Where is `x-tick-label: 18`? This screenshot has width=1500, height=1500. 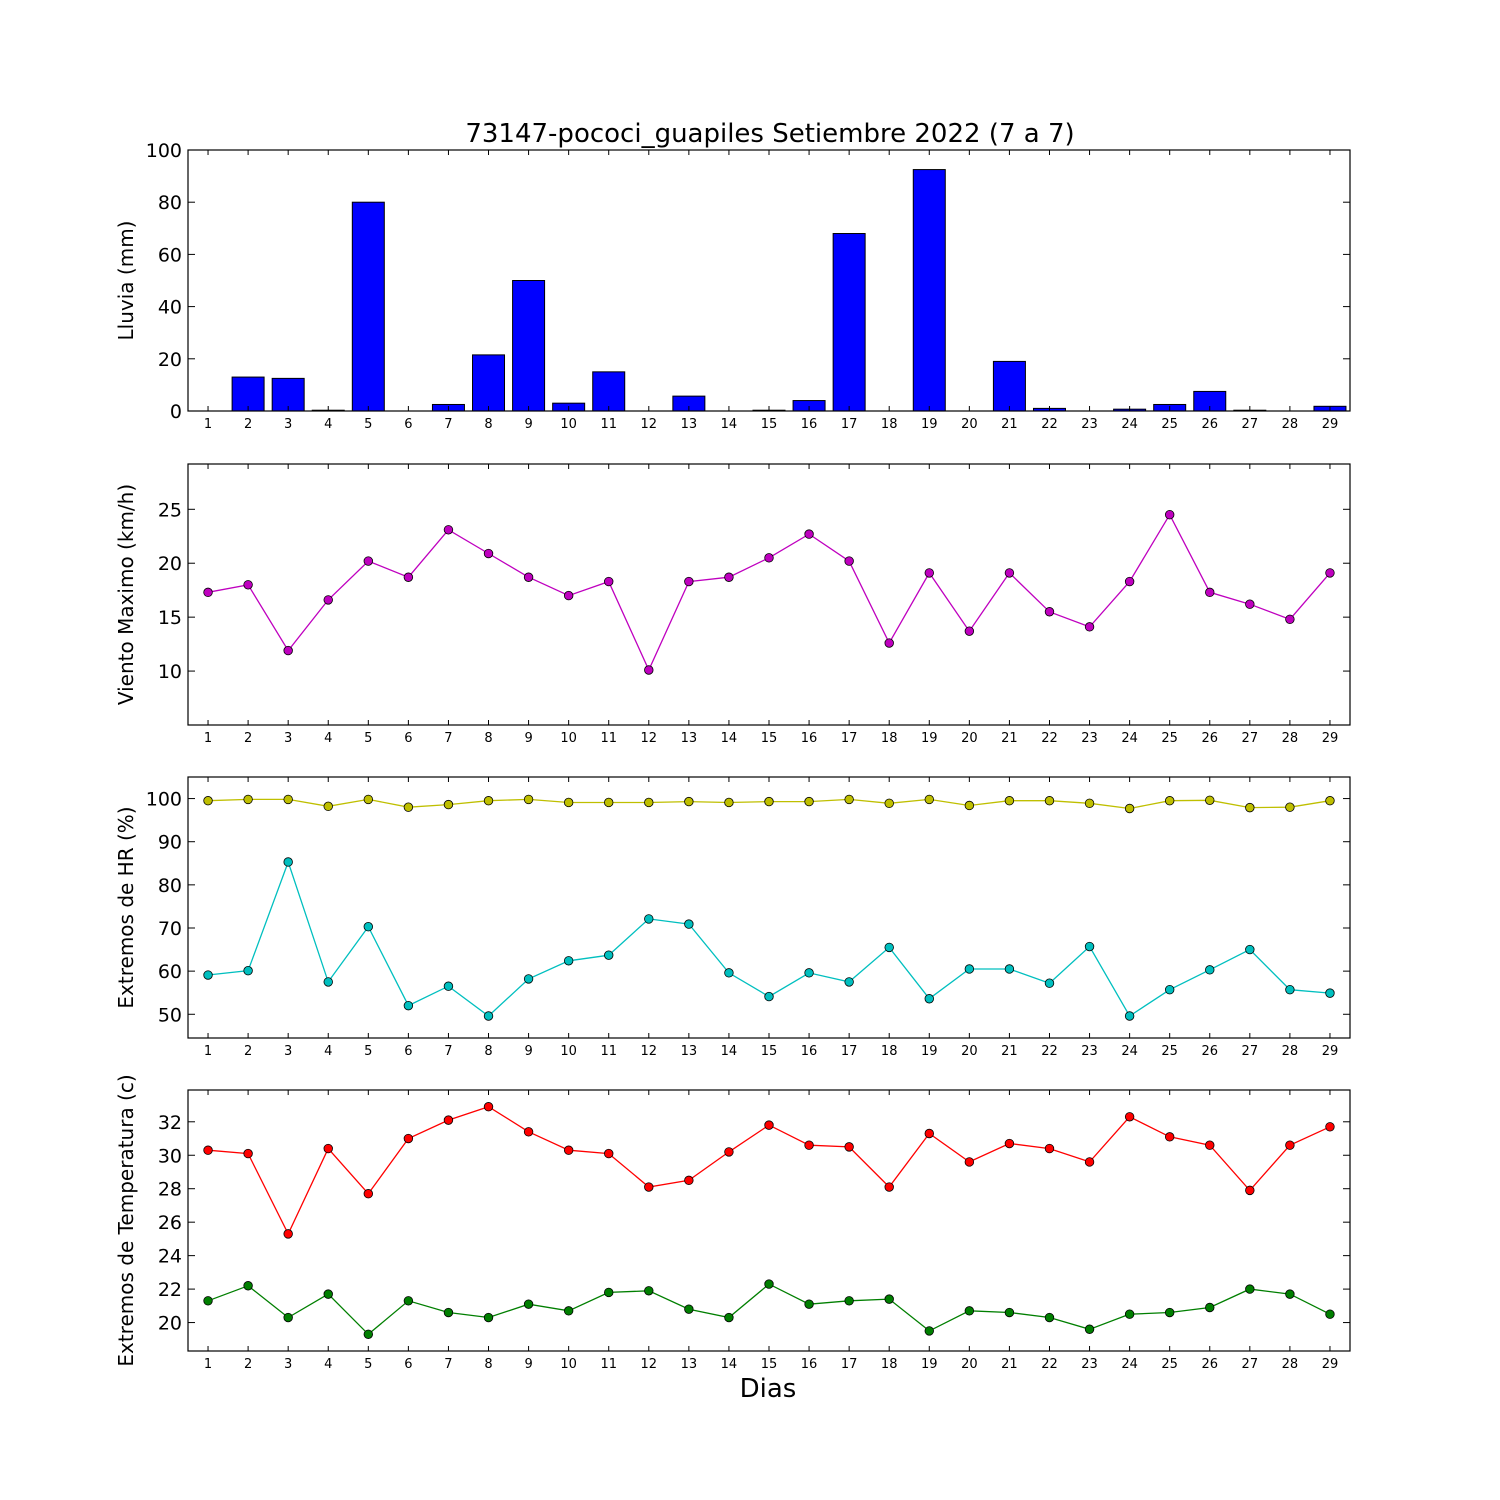 x-tick-label: 18 is located at coordinates (889, 424).